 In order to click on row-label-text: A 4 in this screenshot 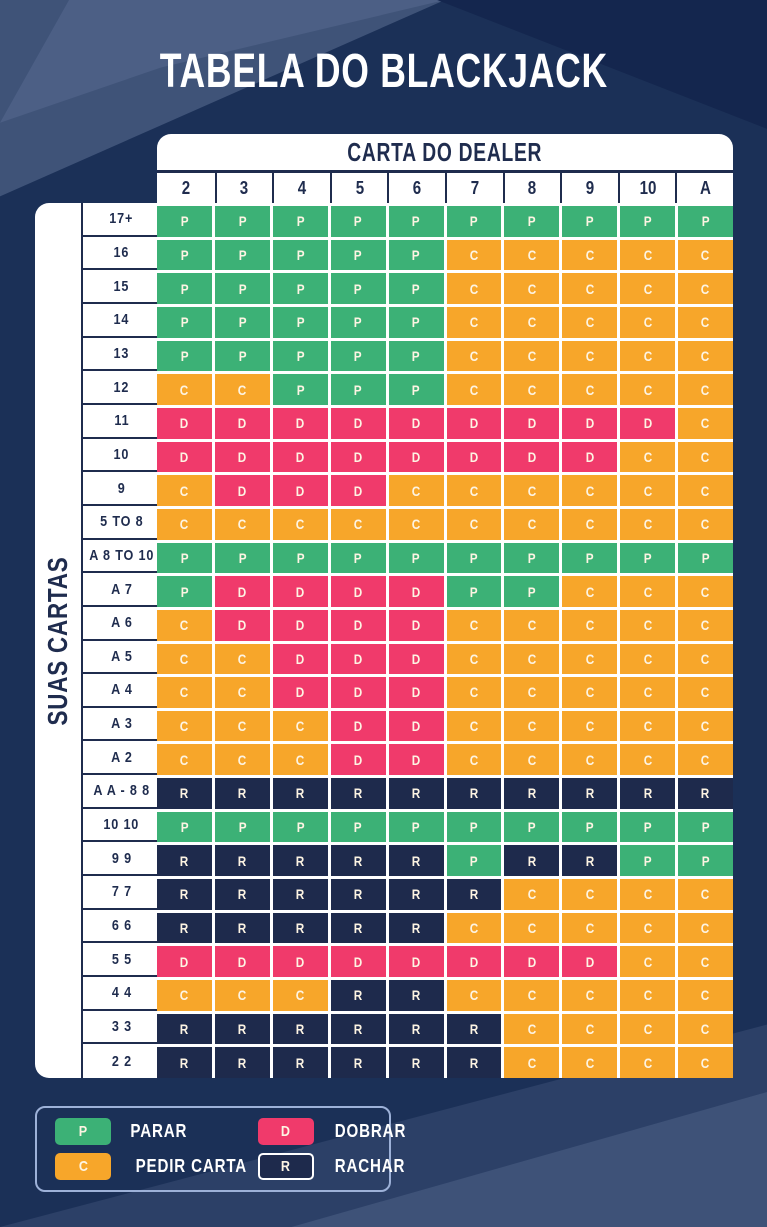, I will do `click(121, 690)`.